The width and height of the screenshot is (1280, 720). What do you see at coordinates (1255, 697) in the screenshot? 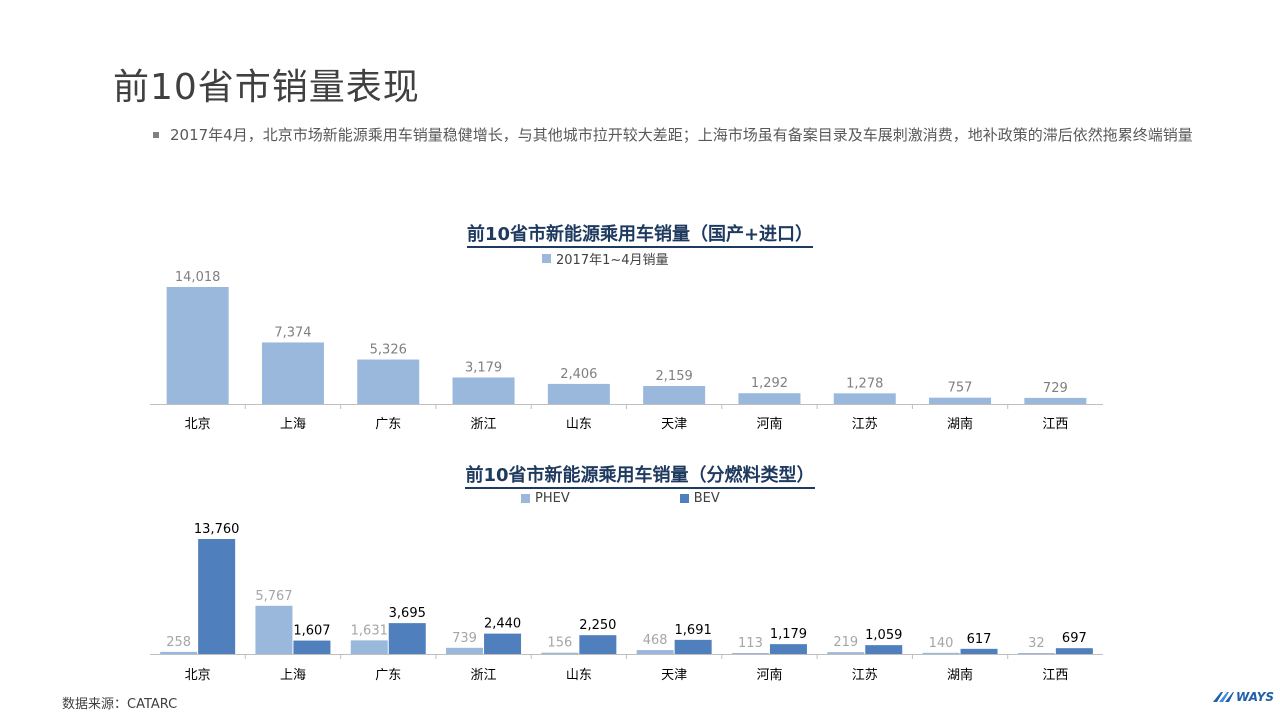
I see `ways-logo-text: WAYS` at bounding box center [1255, 697].